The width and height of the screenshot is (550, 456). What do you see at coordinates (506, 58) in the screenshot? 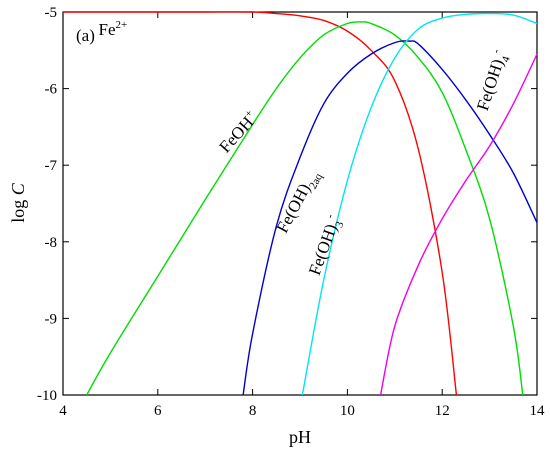
I see `species-label-sub: 4` at bounding box center [506, 58].